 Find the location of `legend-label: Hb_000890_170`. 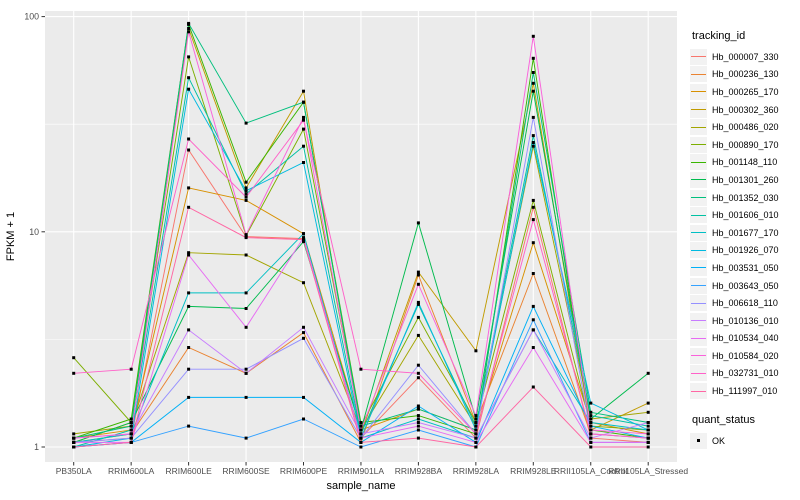

legend-label: Hb_000890_170 is located at coordinates (745, 144).